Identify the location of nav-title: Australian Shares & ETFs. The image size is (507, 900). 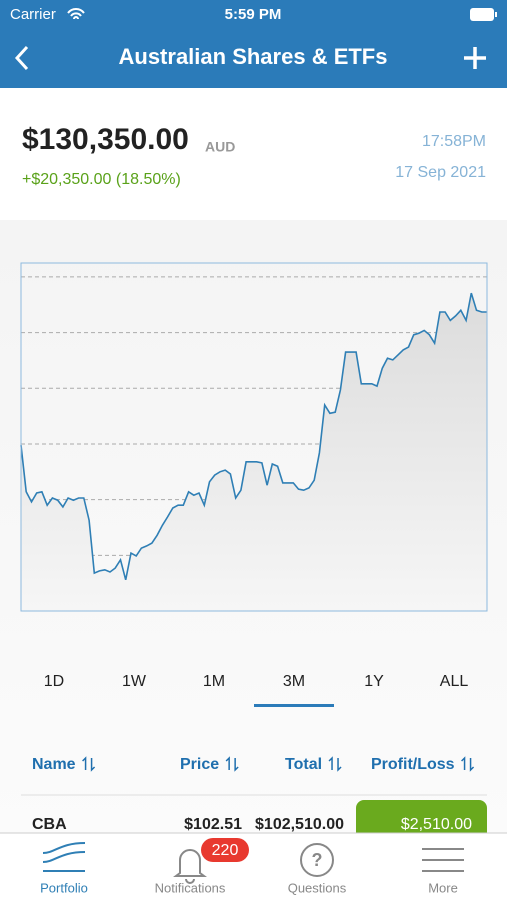
(253, 56).